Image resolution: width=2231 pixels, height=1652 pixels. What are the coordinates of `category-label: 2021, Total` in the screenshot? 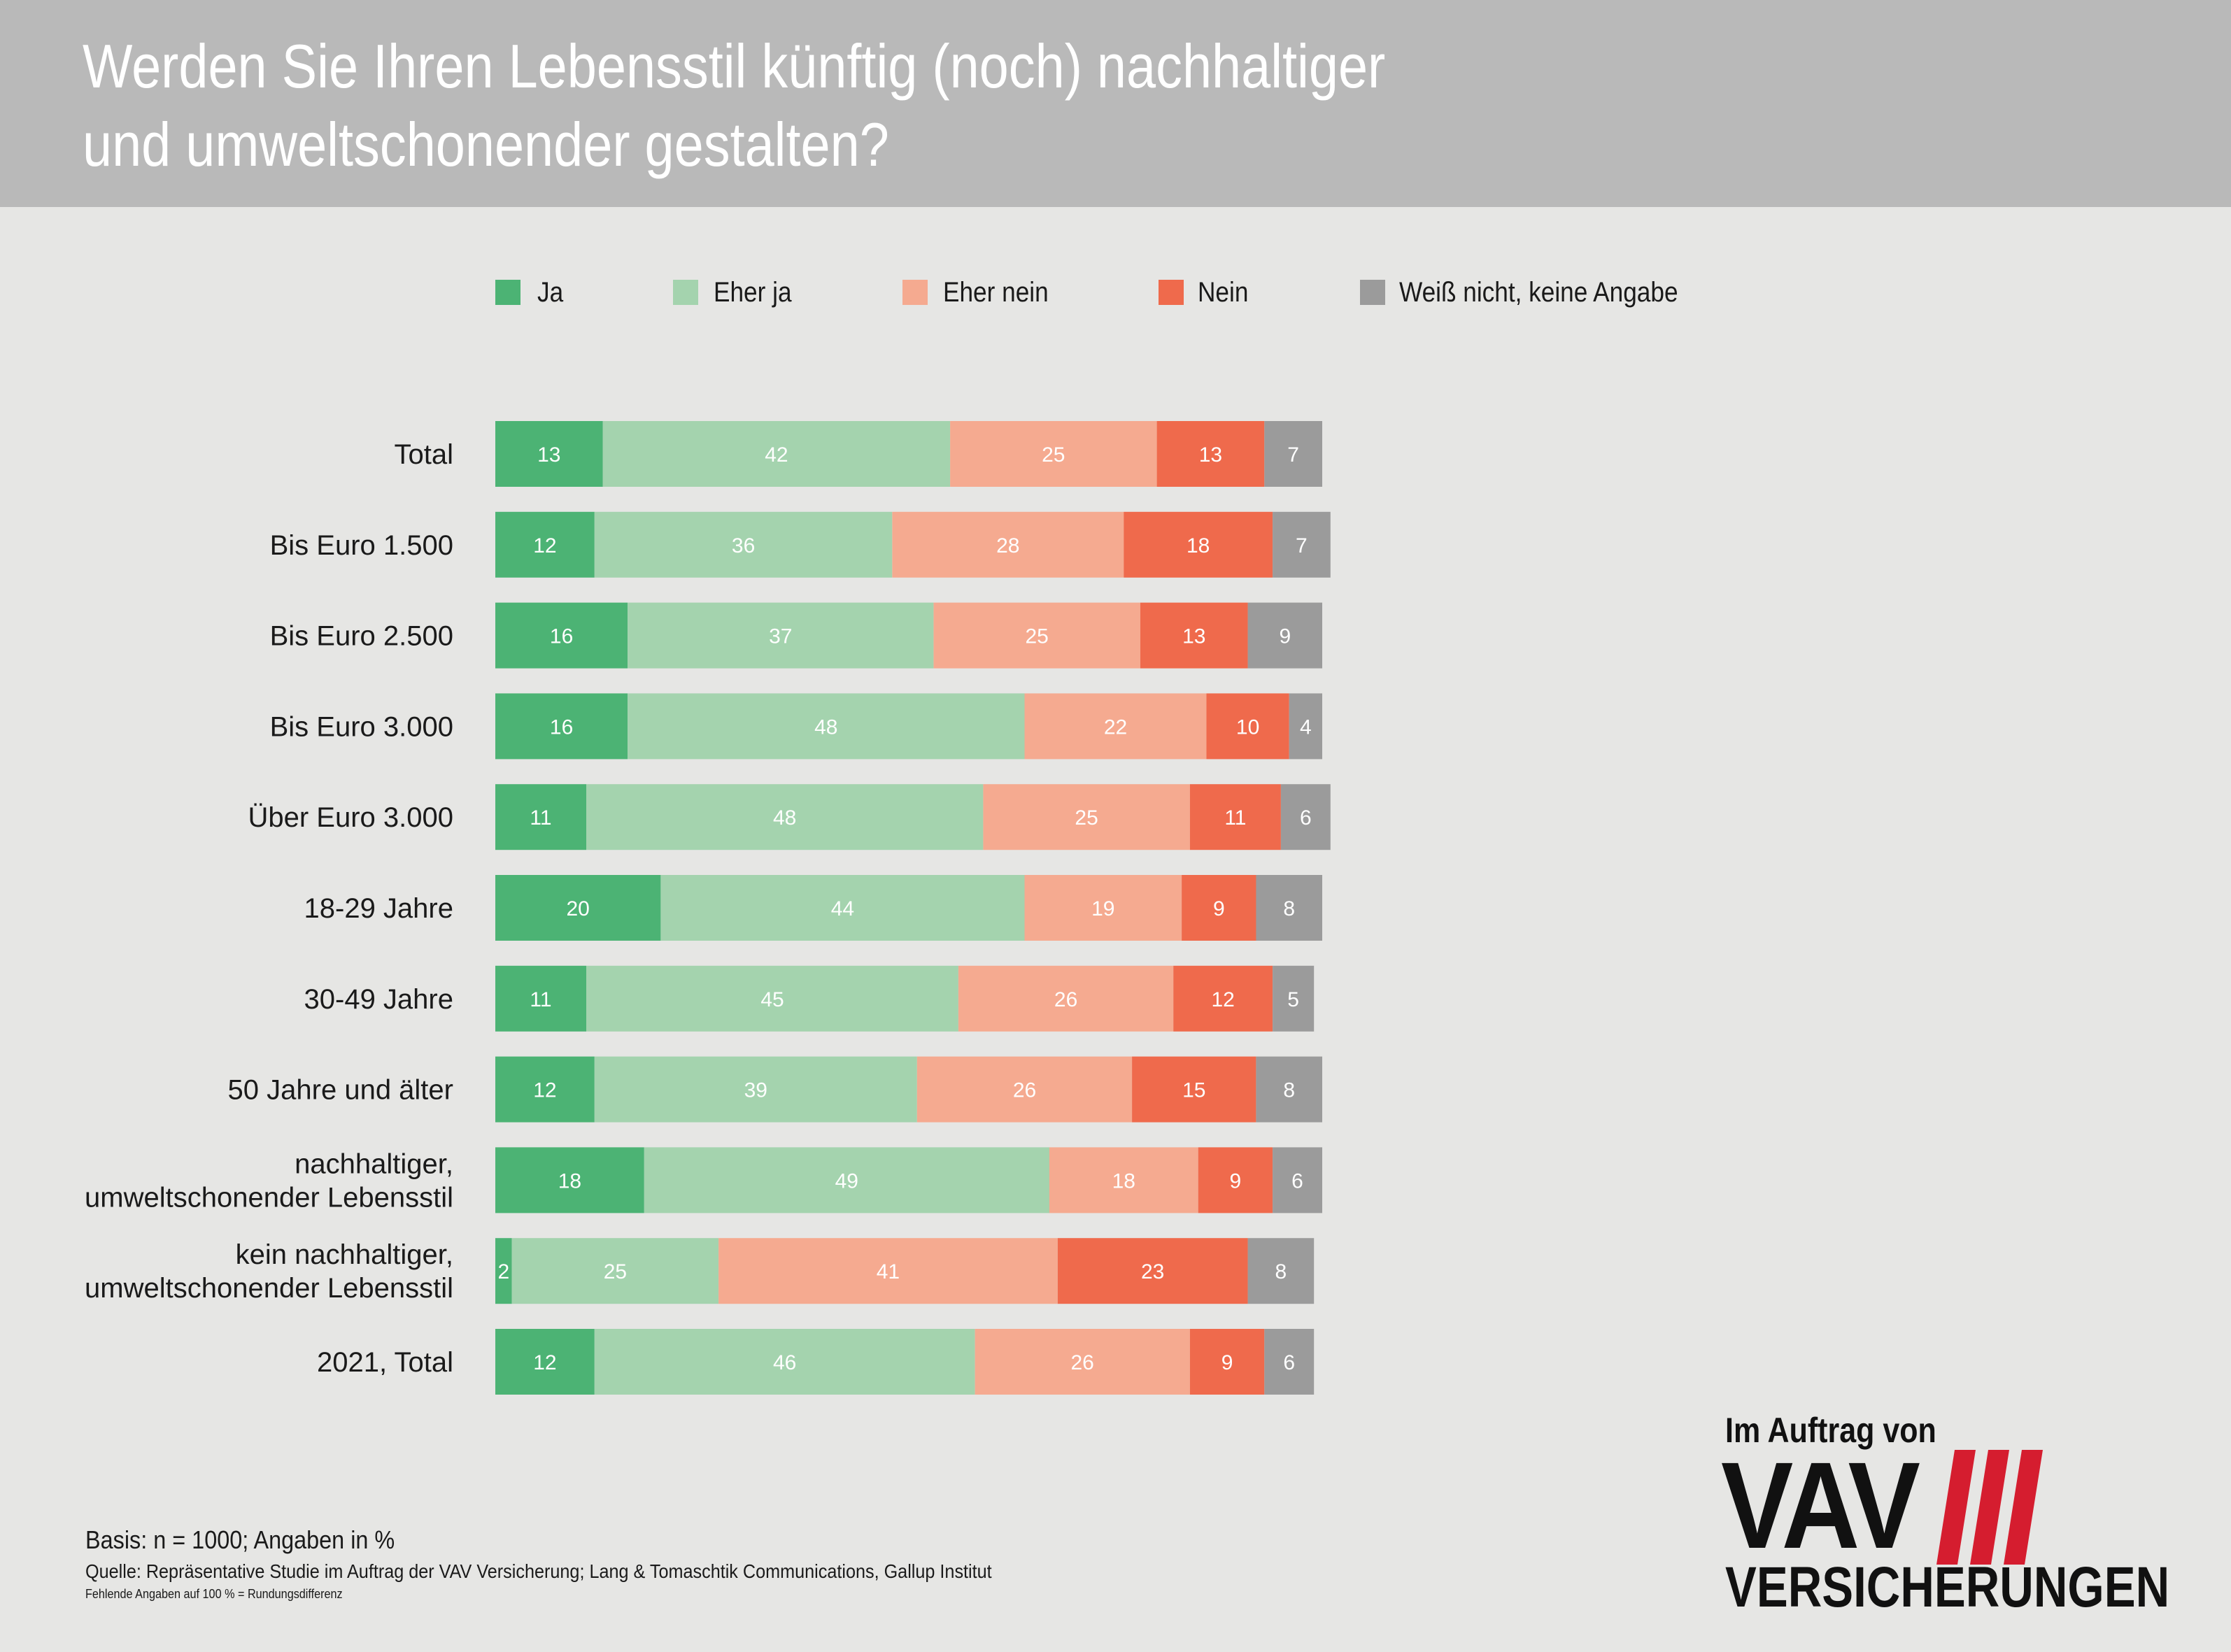 It's located at (385, 1362).